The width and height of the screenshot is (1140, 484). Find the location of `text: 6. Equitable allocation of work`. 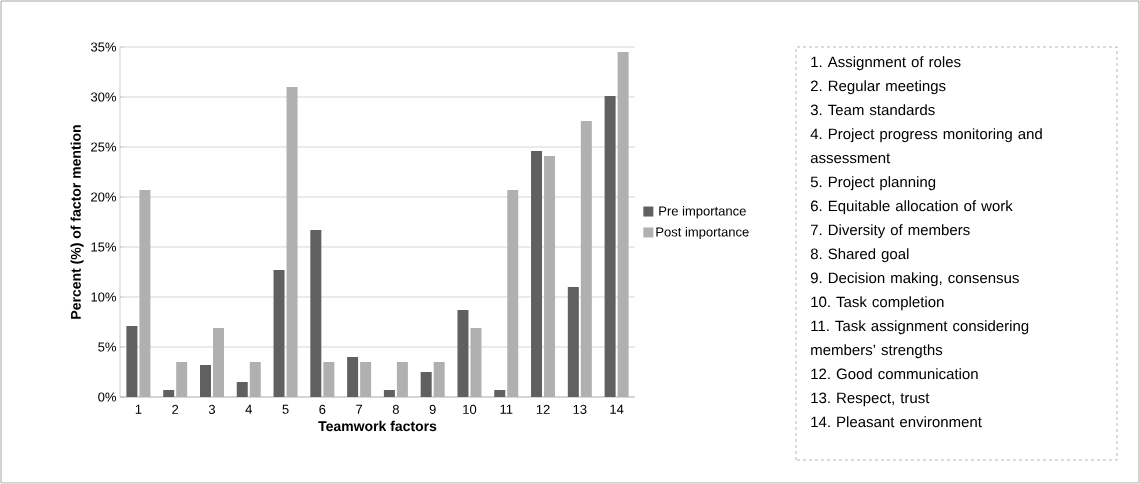

text: 6. Equitable allocation of work is located at coordinates (911, 207).